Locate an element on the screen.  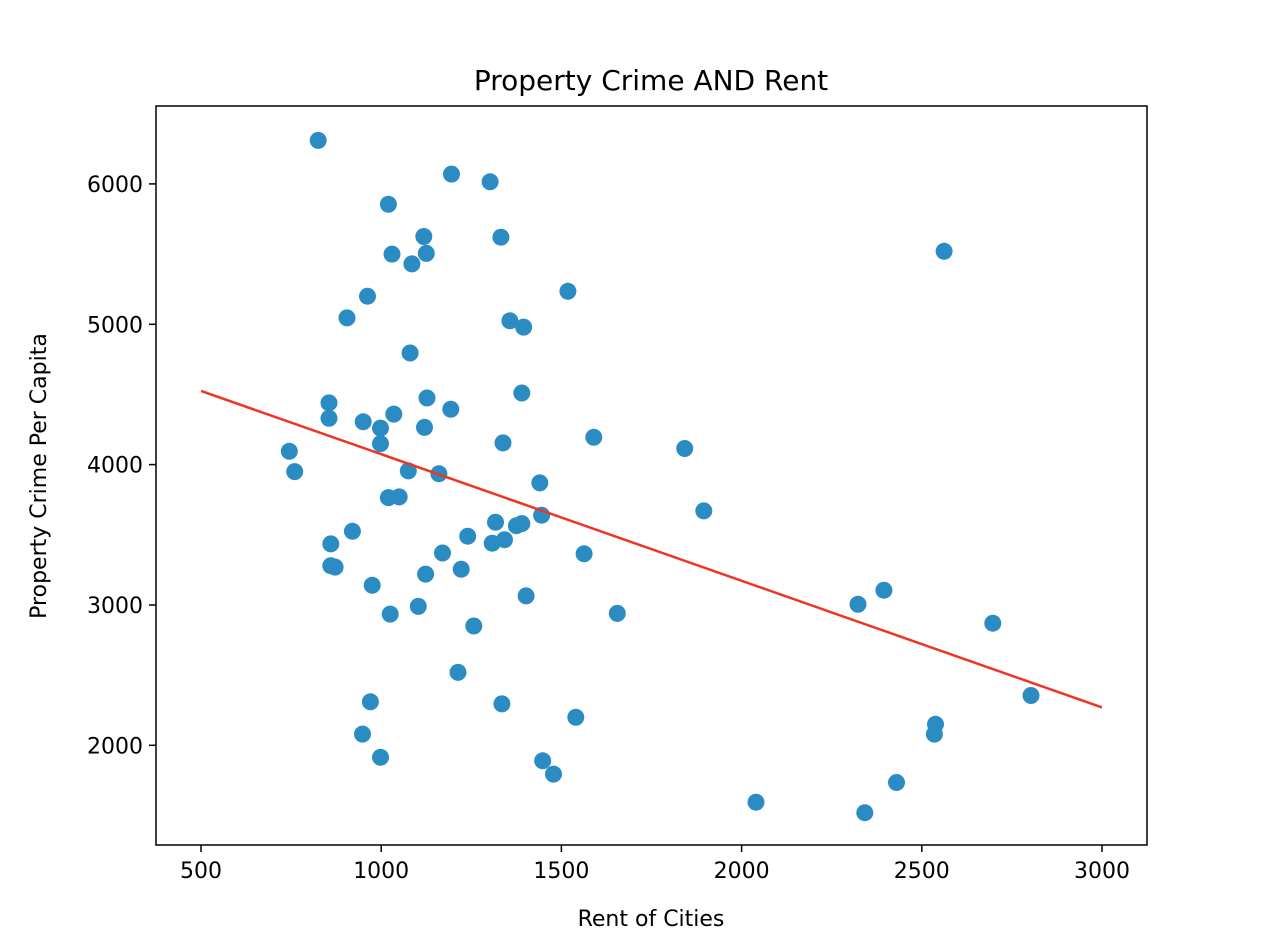
x-tick-label: 3000 is located at coordinates (1102, 871).